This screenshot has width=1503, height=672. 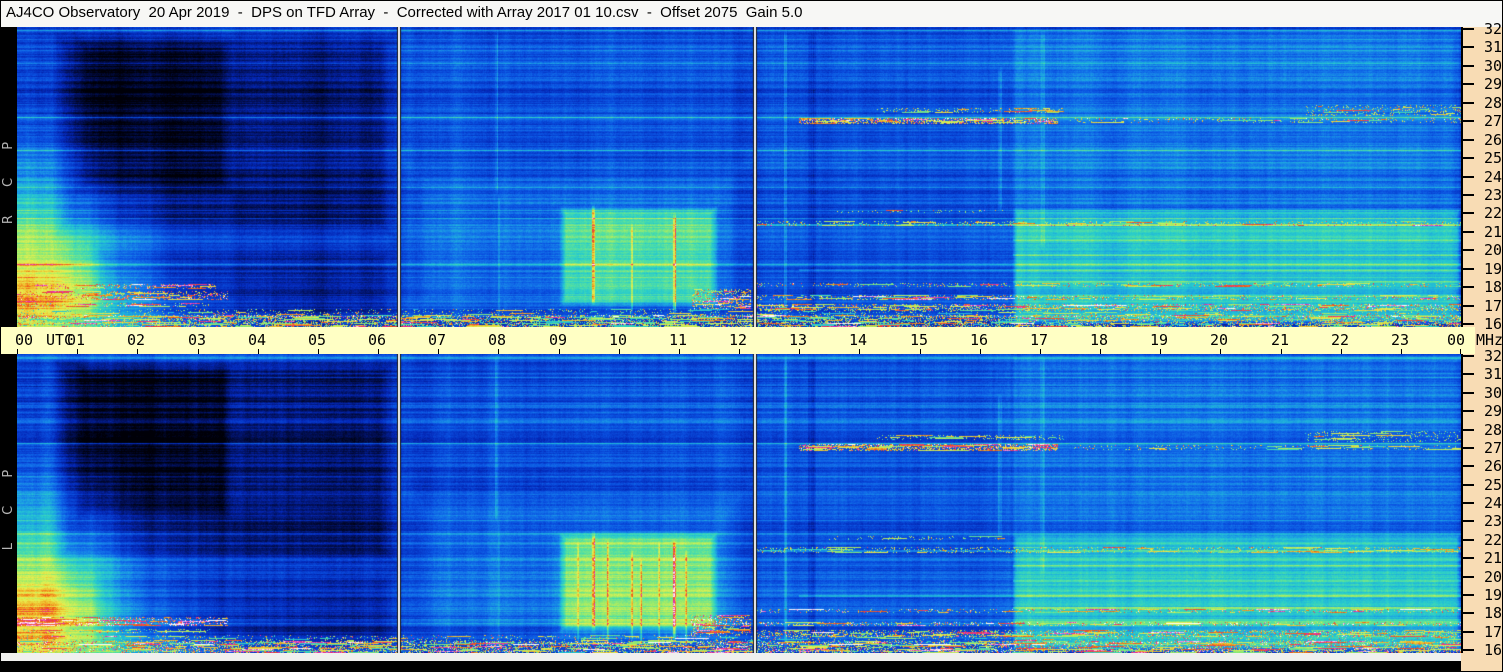 I want to click on time-tick-label: 12, so click(x=738, y=340).